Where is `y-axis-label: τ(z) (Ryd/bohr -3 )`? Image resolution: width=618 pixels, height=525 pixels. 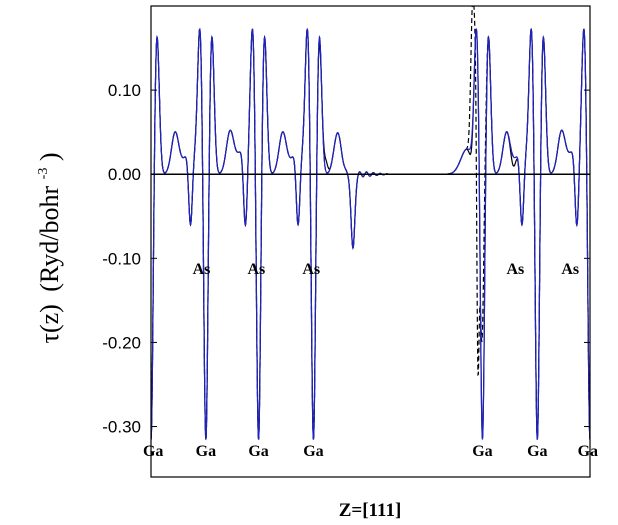
y-axis-label: τ(z) (Ryd/bohr -3 ) is located at coordinates (44, 248).